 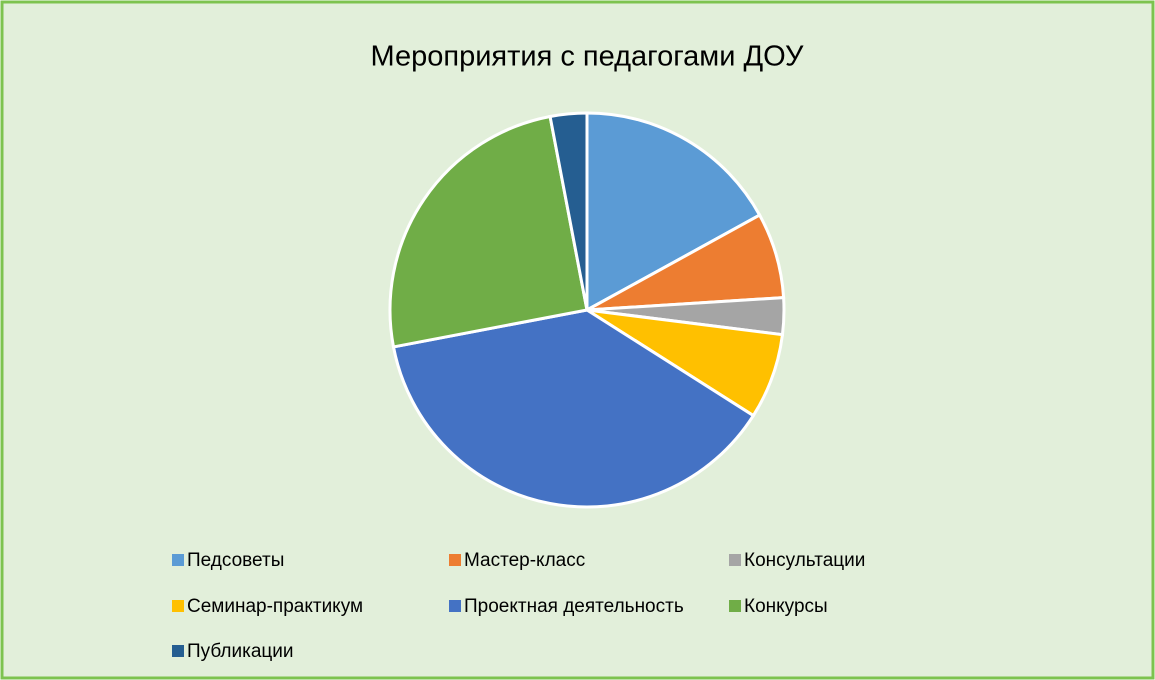 I want to click on legend-label: Семинар-практикум, so click(x=275, y=606).